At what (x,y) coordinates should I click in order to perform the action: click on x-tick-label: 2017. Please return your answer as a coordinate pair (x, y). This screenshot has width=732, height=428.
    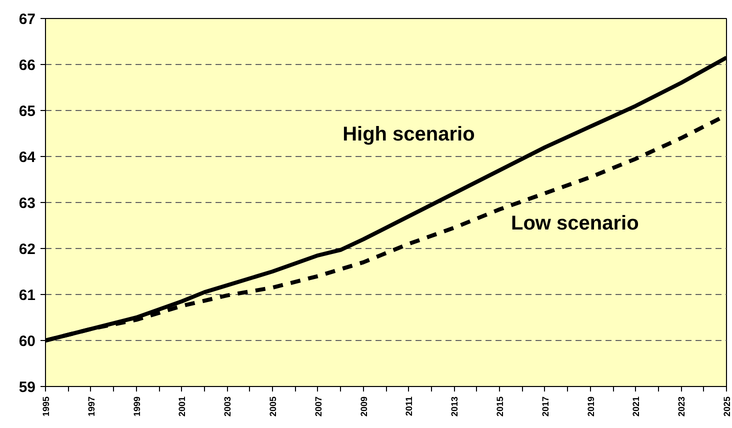
    Looking at the image, I should click on (545, 406).